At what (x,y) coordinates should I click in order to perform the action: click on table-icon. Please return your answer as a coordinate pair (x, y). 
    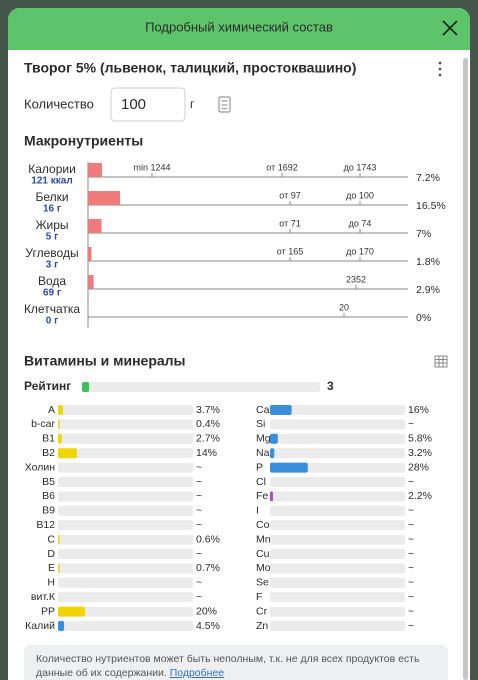
    Looking at the image, I should click on (441, 361).